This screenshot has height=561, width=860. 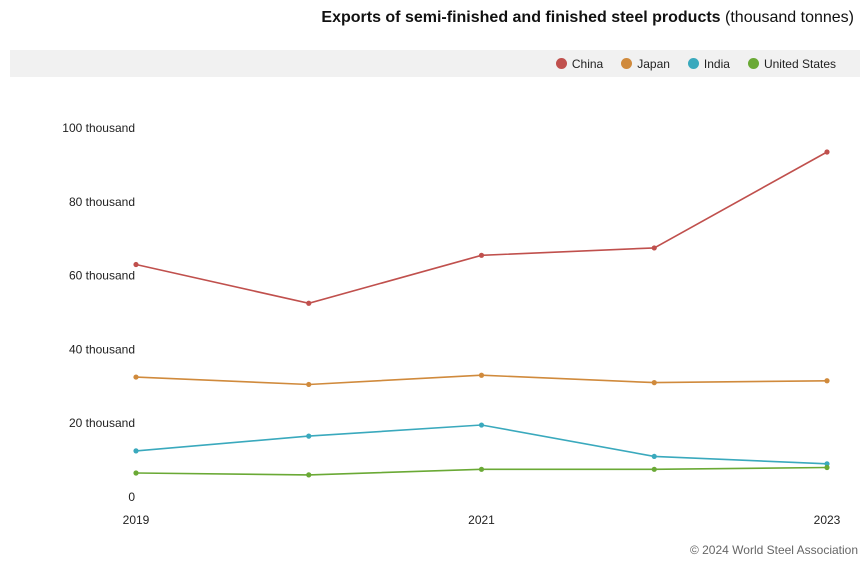 What do you see at coordinates (481, 444) in the screenshot?
I see `series-line-india` at bounding box center [481, 444].